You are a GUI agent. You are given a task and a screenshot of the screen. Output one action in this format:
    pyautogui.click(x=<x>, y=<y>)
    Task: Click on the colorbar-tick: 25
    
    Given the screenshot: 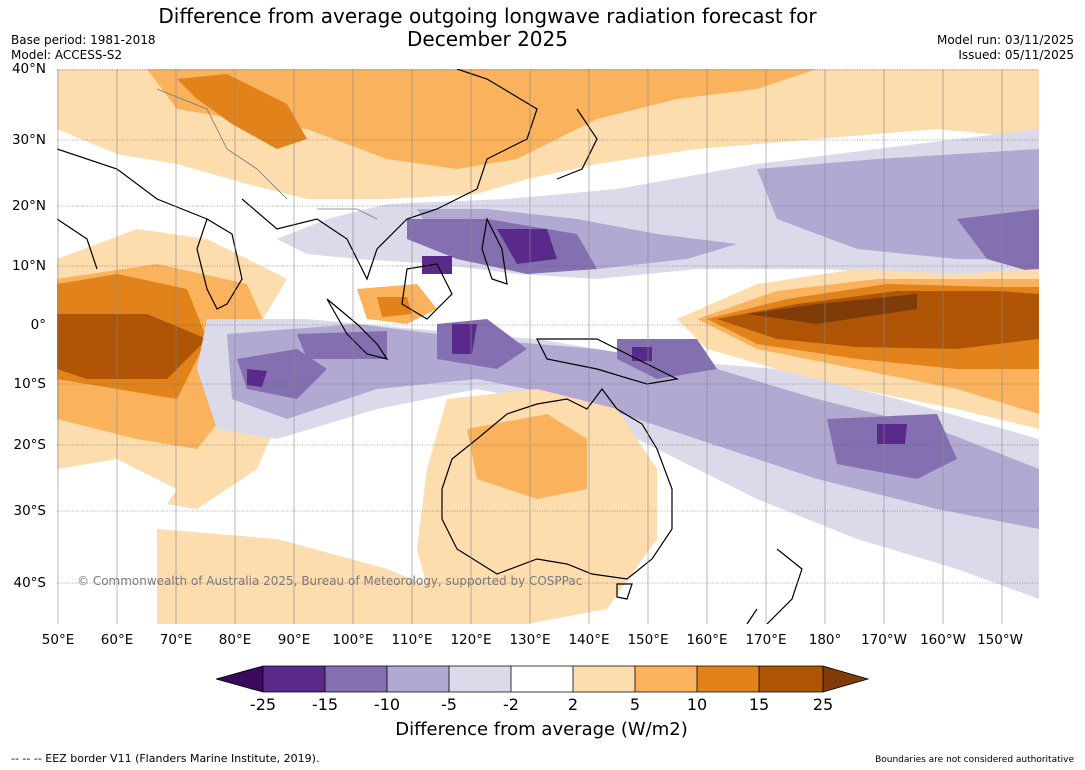 What is the action you would take?
    pyautogui.click(x=823, y=704)
    